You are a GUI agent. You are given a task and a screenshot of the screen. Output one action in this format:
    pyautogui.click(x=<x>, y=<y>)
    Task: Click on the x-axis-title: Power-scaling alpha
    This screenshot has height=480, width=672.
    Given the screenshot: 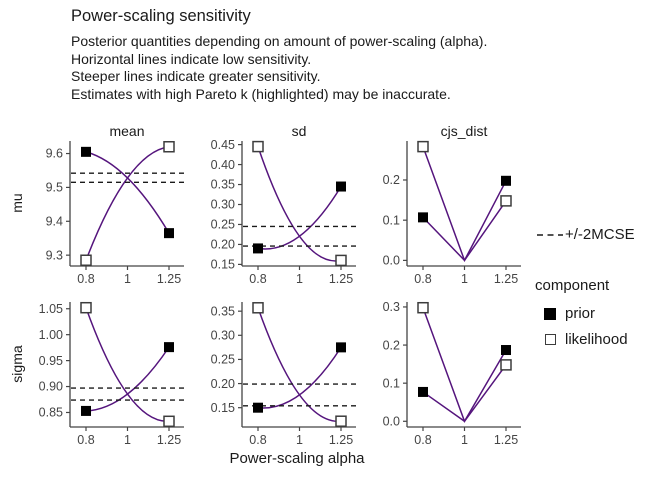 What is the action you would take?
    pyautogui.click(x=297, y=458)
    